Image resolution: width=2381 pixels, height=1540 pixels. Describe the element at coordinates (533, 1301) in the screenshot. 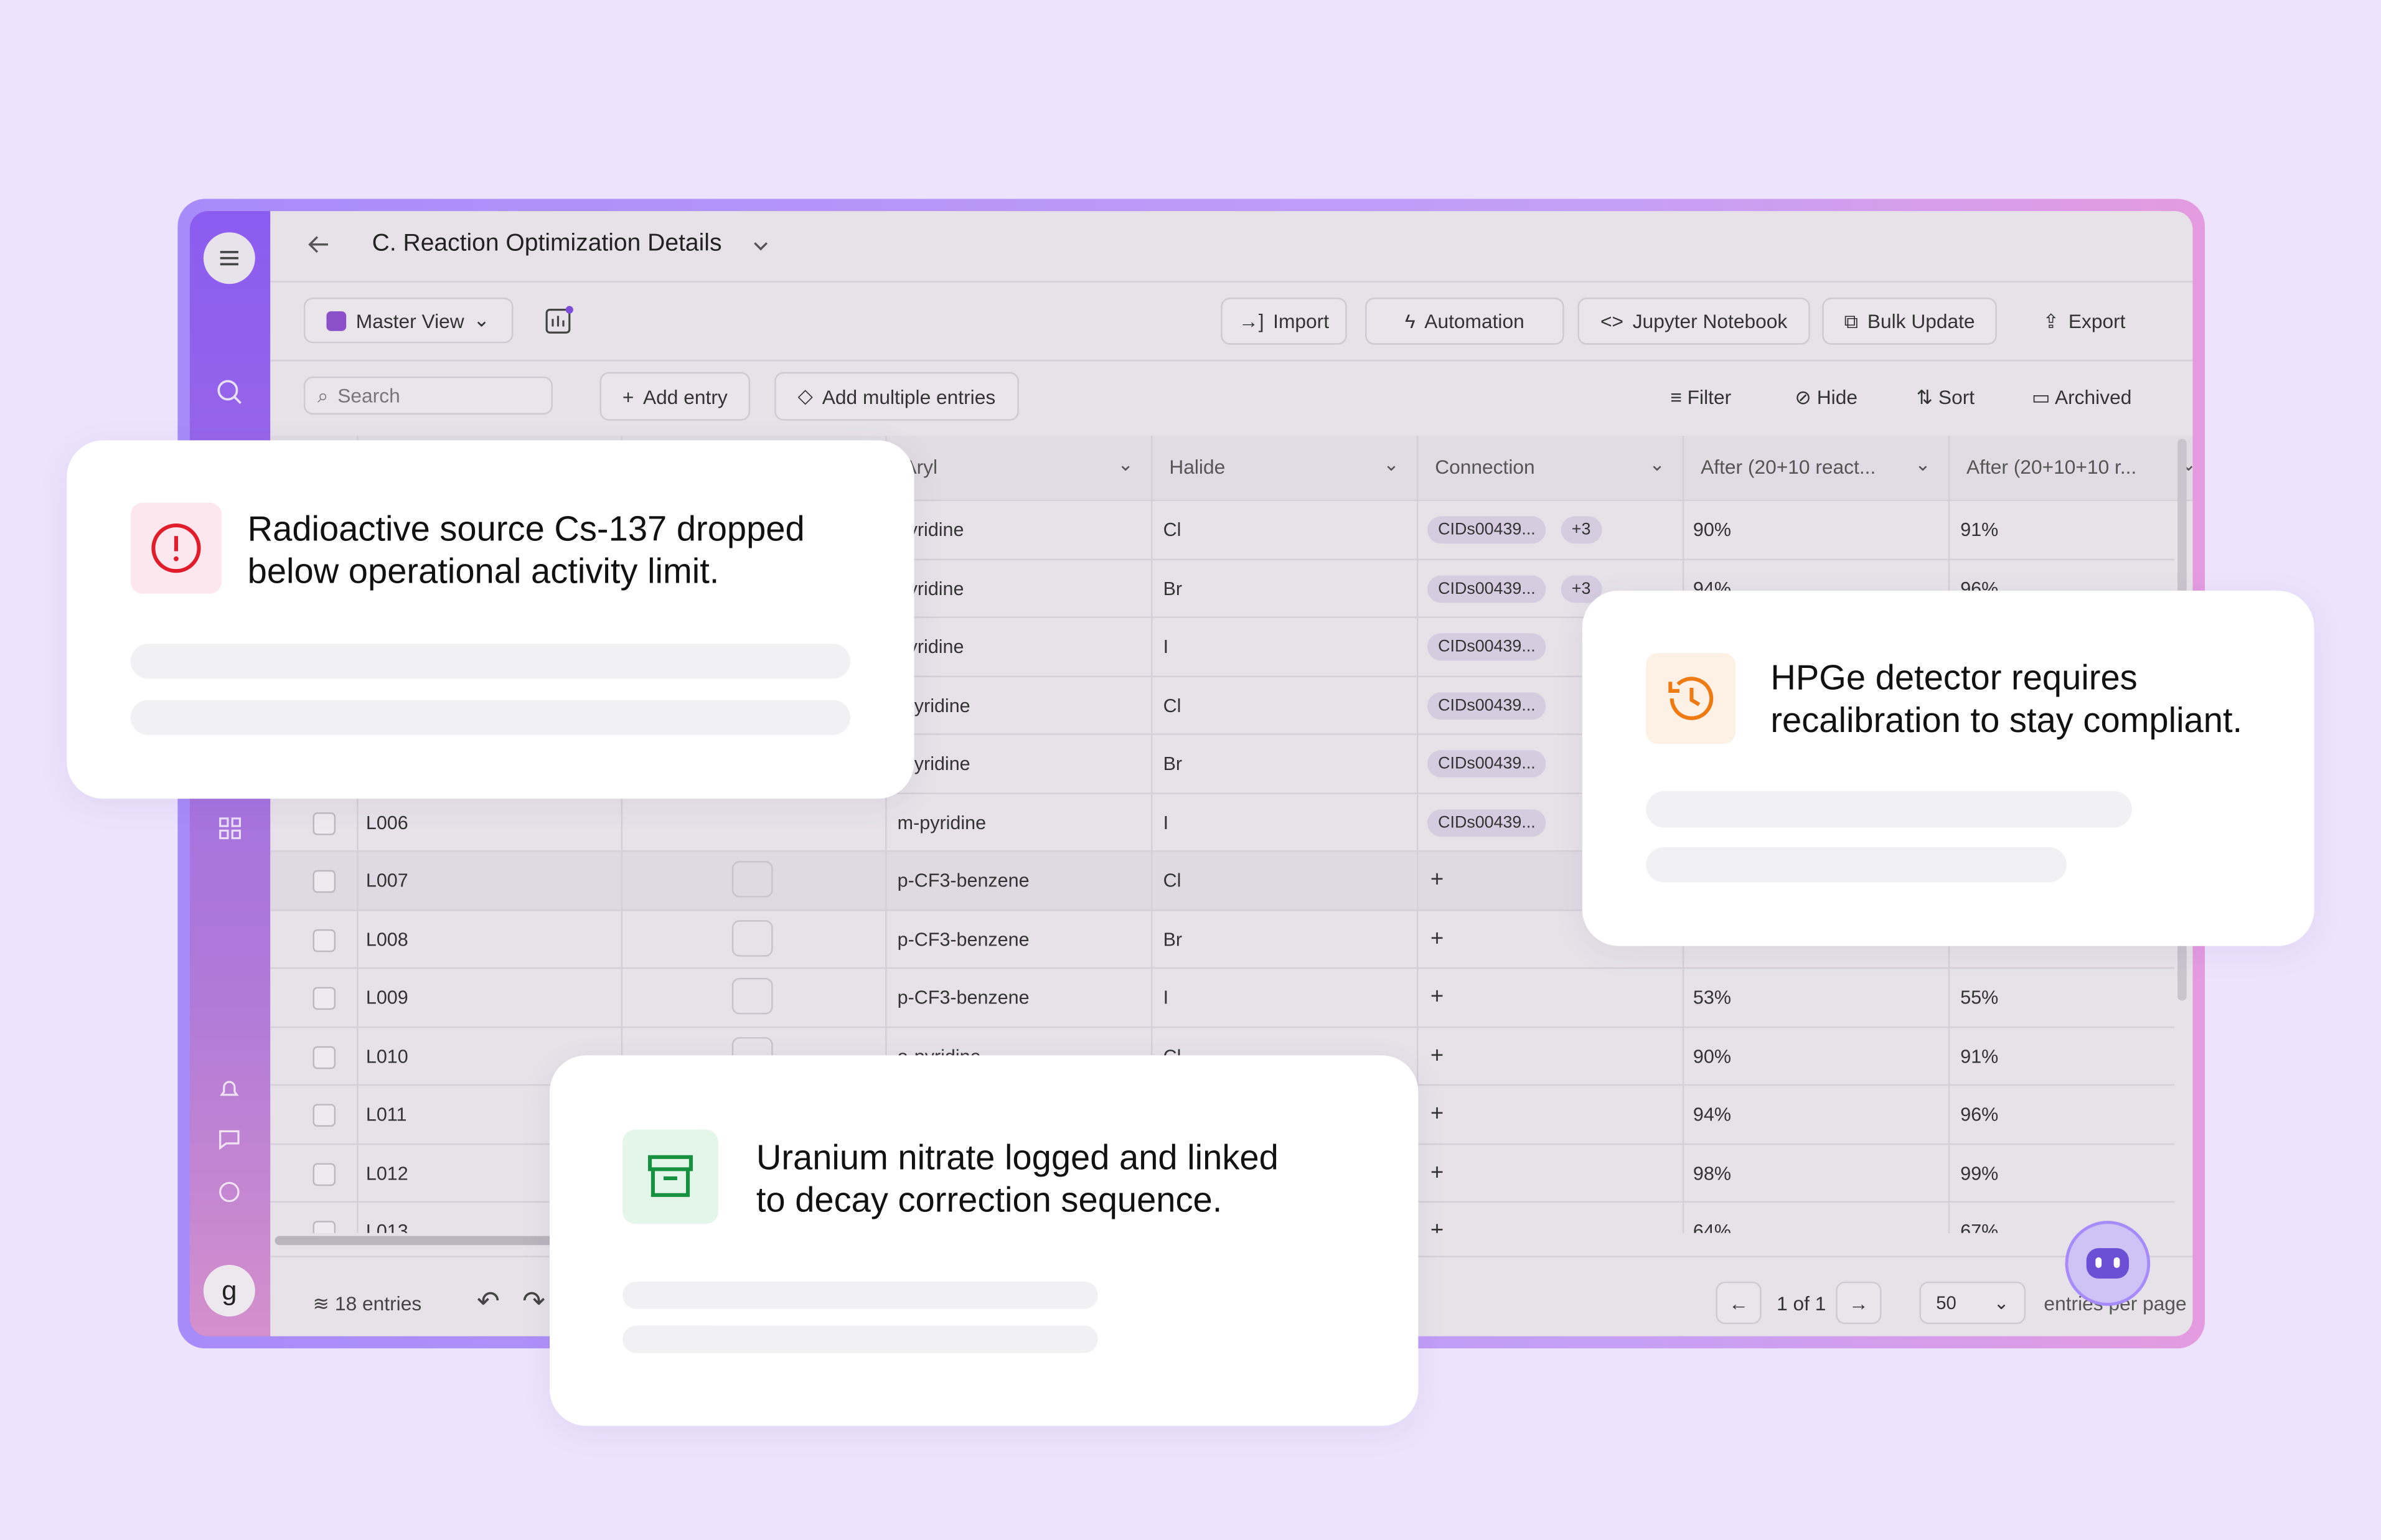

I see `redo: ↷` at that location.